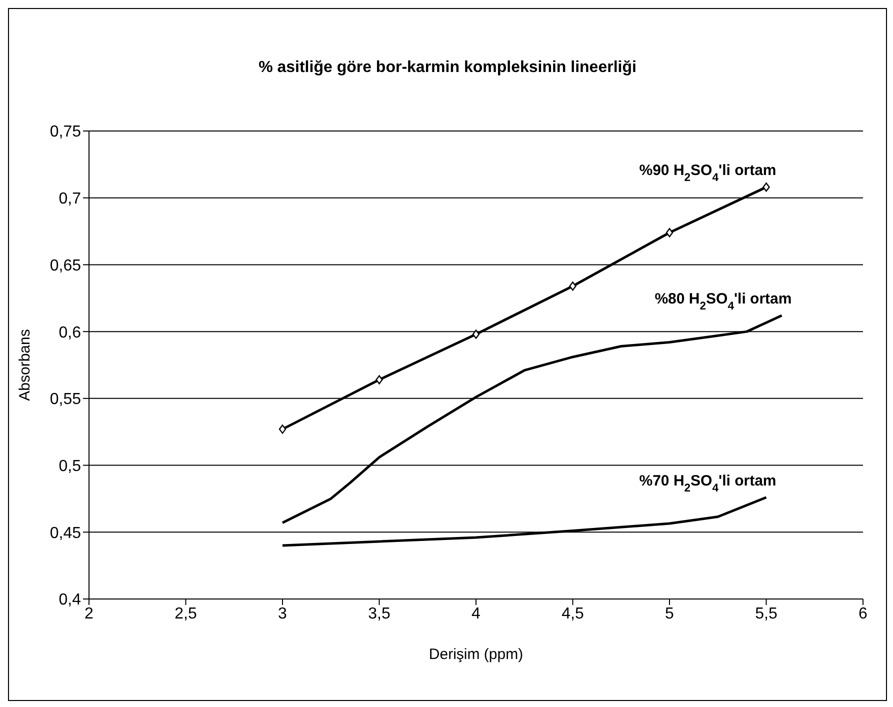 The image size is (893, 707). I want to click on series-label: %70 H$_{2}$SO$_{4}$'li ortam, so click(707, 483).